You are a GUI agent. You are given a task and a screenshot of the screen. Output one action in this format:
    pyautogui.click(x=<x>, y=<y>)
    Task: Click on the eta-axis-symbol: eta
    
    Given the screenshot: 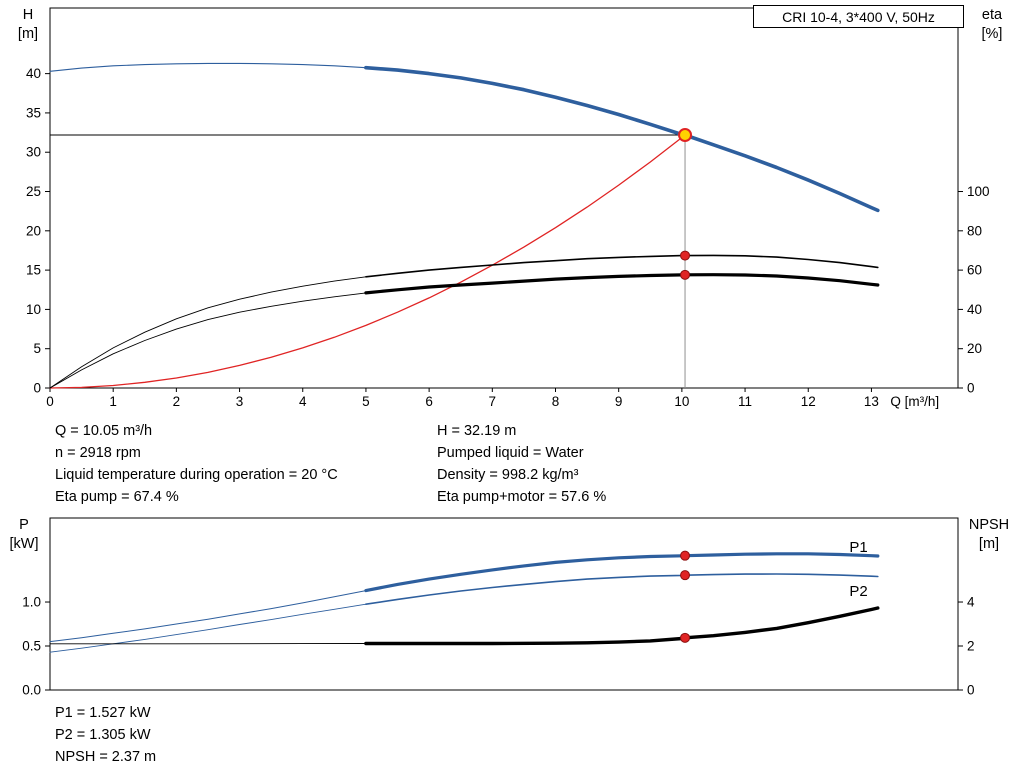 What is the action you would take?
    pyautogui.click(x=992, y=15)
    